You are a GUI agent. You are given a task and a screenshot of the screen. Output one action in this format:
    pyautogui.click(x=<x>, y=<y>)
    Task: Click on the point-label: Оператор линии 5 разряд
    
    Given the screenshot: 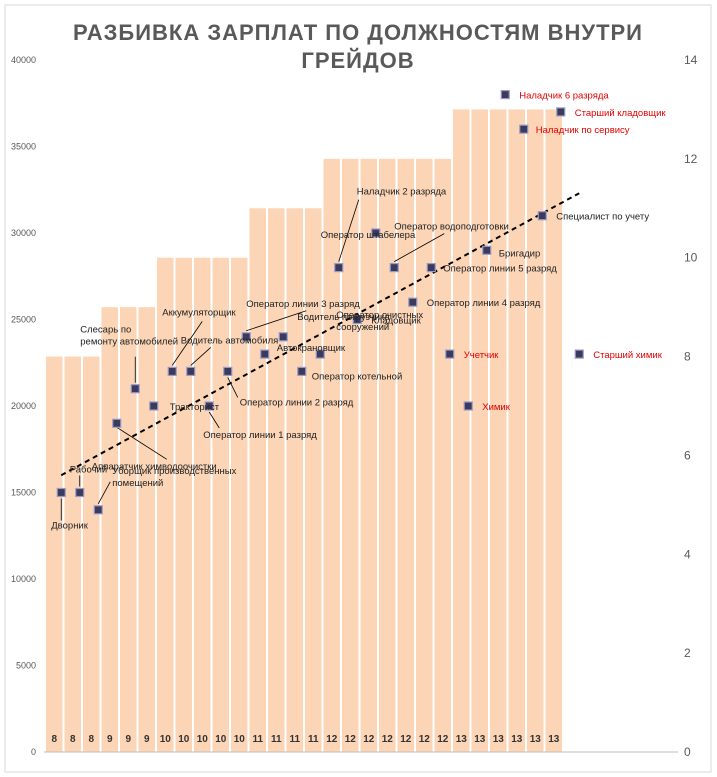 What is the action you would take?
    pyautogui.click(x=500, y=269)
    